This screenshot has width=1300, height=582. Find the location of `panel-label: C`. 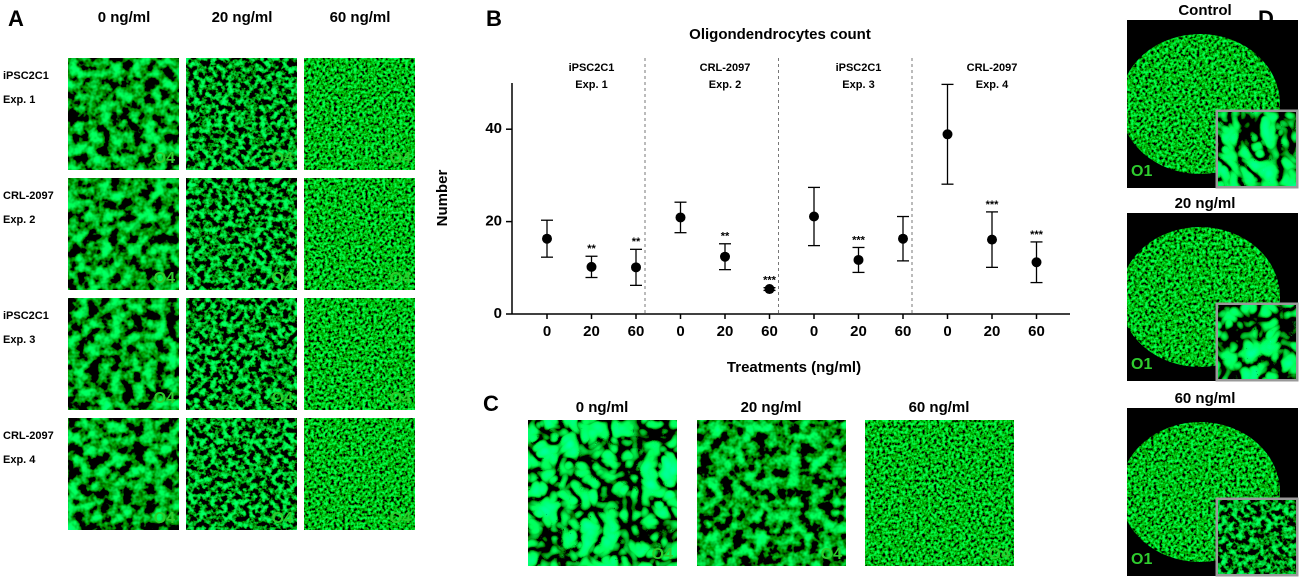

panel-label: C is located at coordinates (491, 403).